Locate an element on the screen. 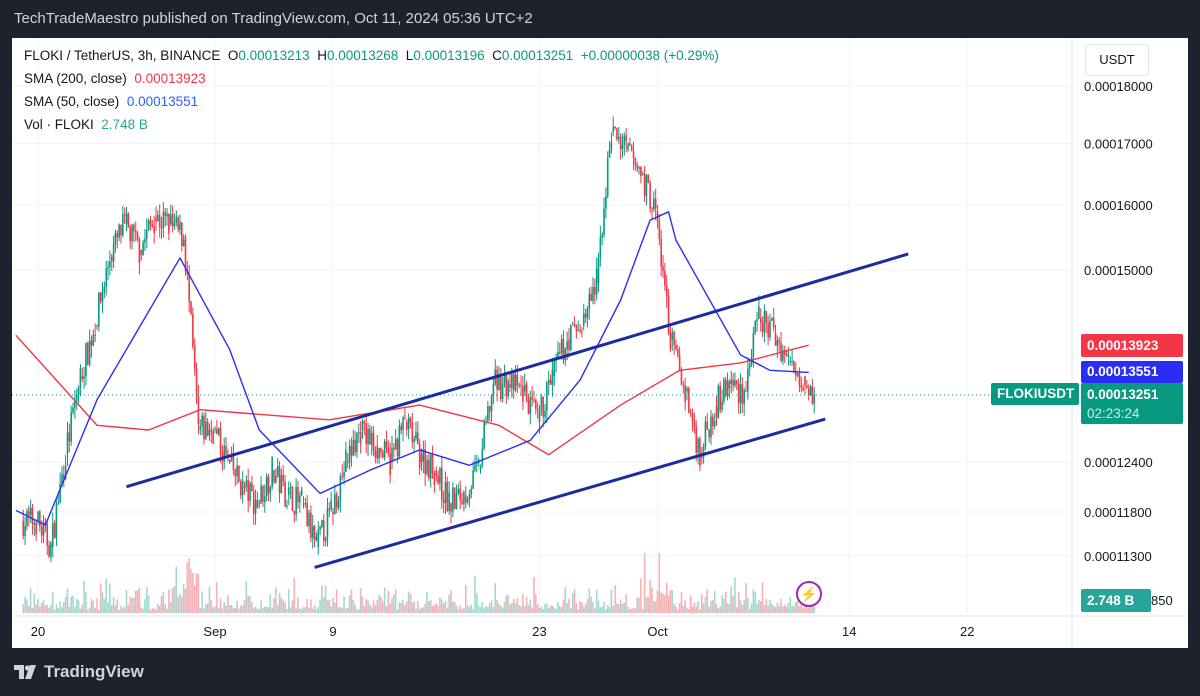  legend-symbol: FLOKI / TetherUS, 3h, BINANCE is located at coordinates (122, 55).